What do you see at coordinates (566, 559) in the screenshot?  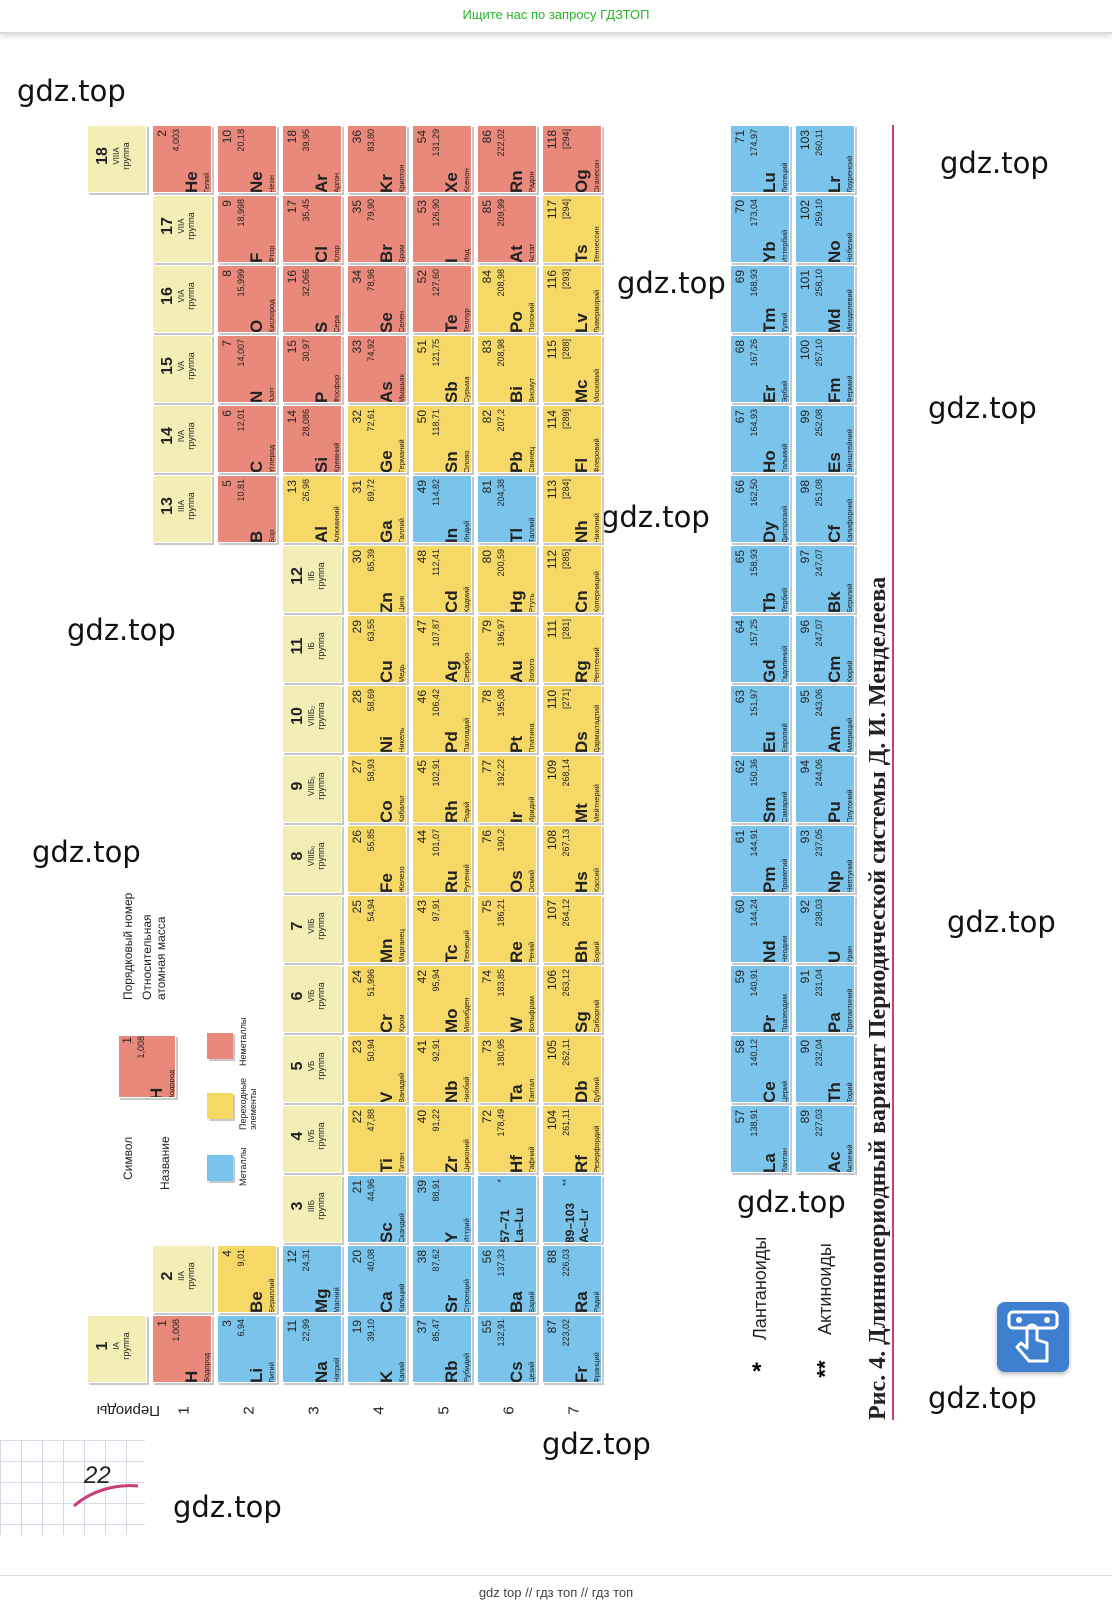 I see `element-mass: [285]` at bounding box center [566, 559].